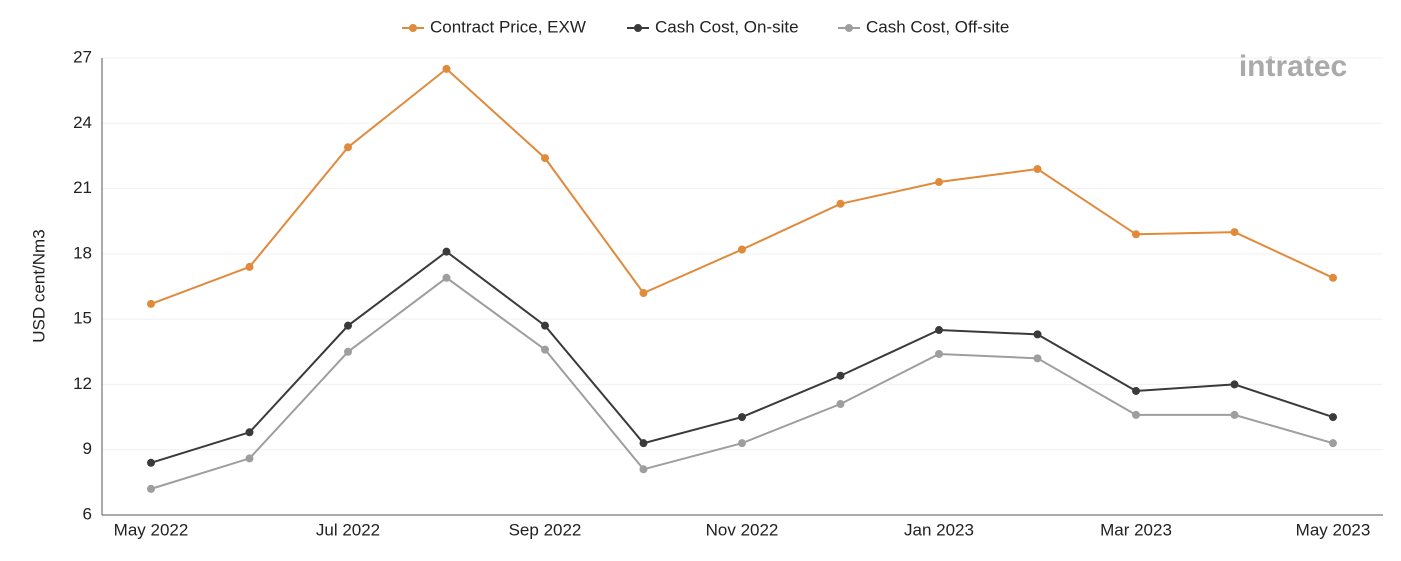  What do you see at coordinates (1333, 529) in the screenshot?
I see `x-tick-label: May 2023` at bounding box center [1333, 529].